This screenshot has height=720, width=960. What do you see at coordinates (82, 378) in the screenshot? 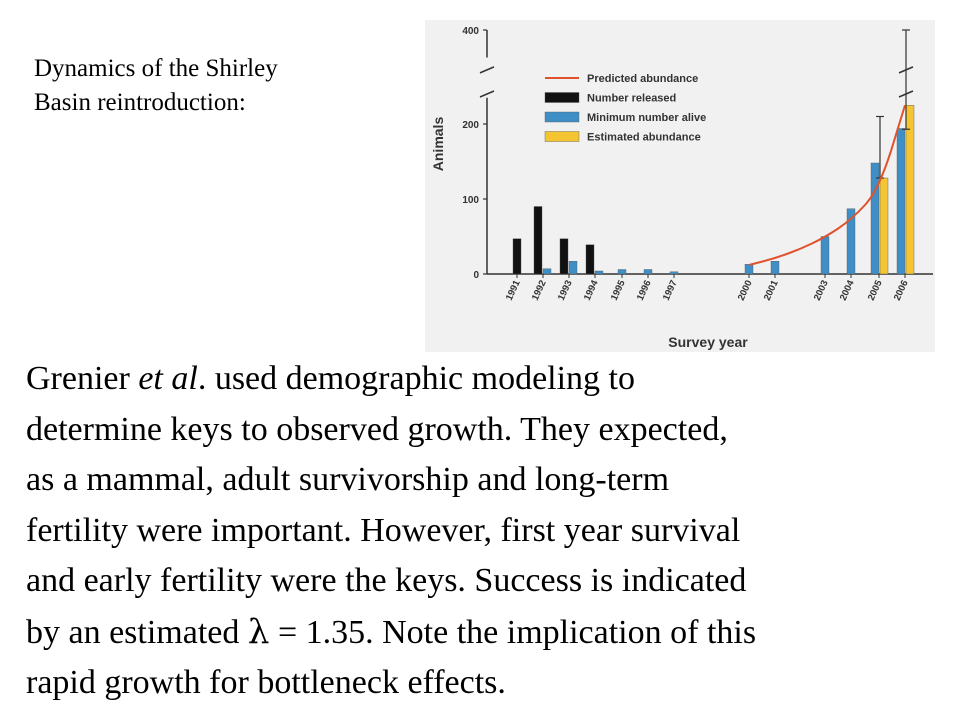
I see `body-line-1-a: Grenier` at bounding box center [82, 378].